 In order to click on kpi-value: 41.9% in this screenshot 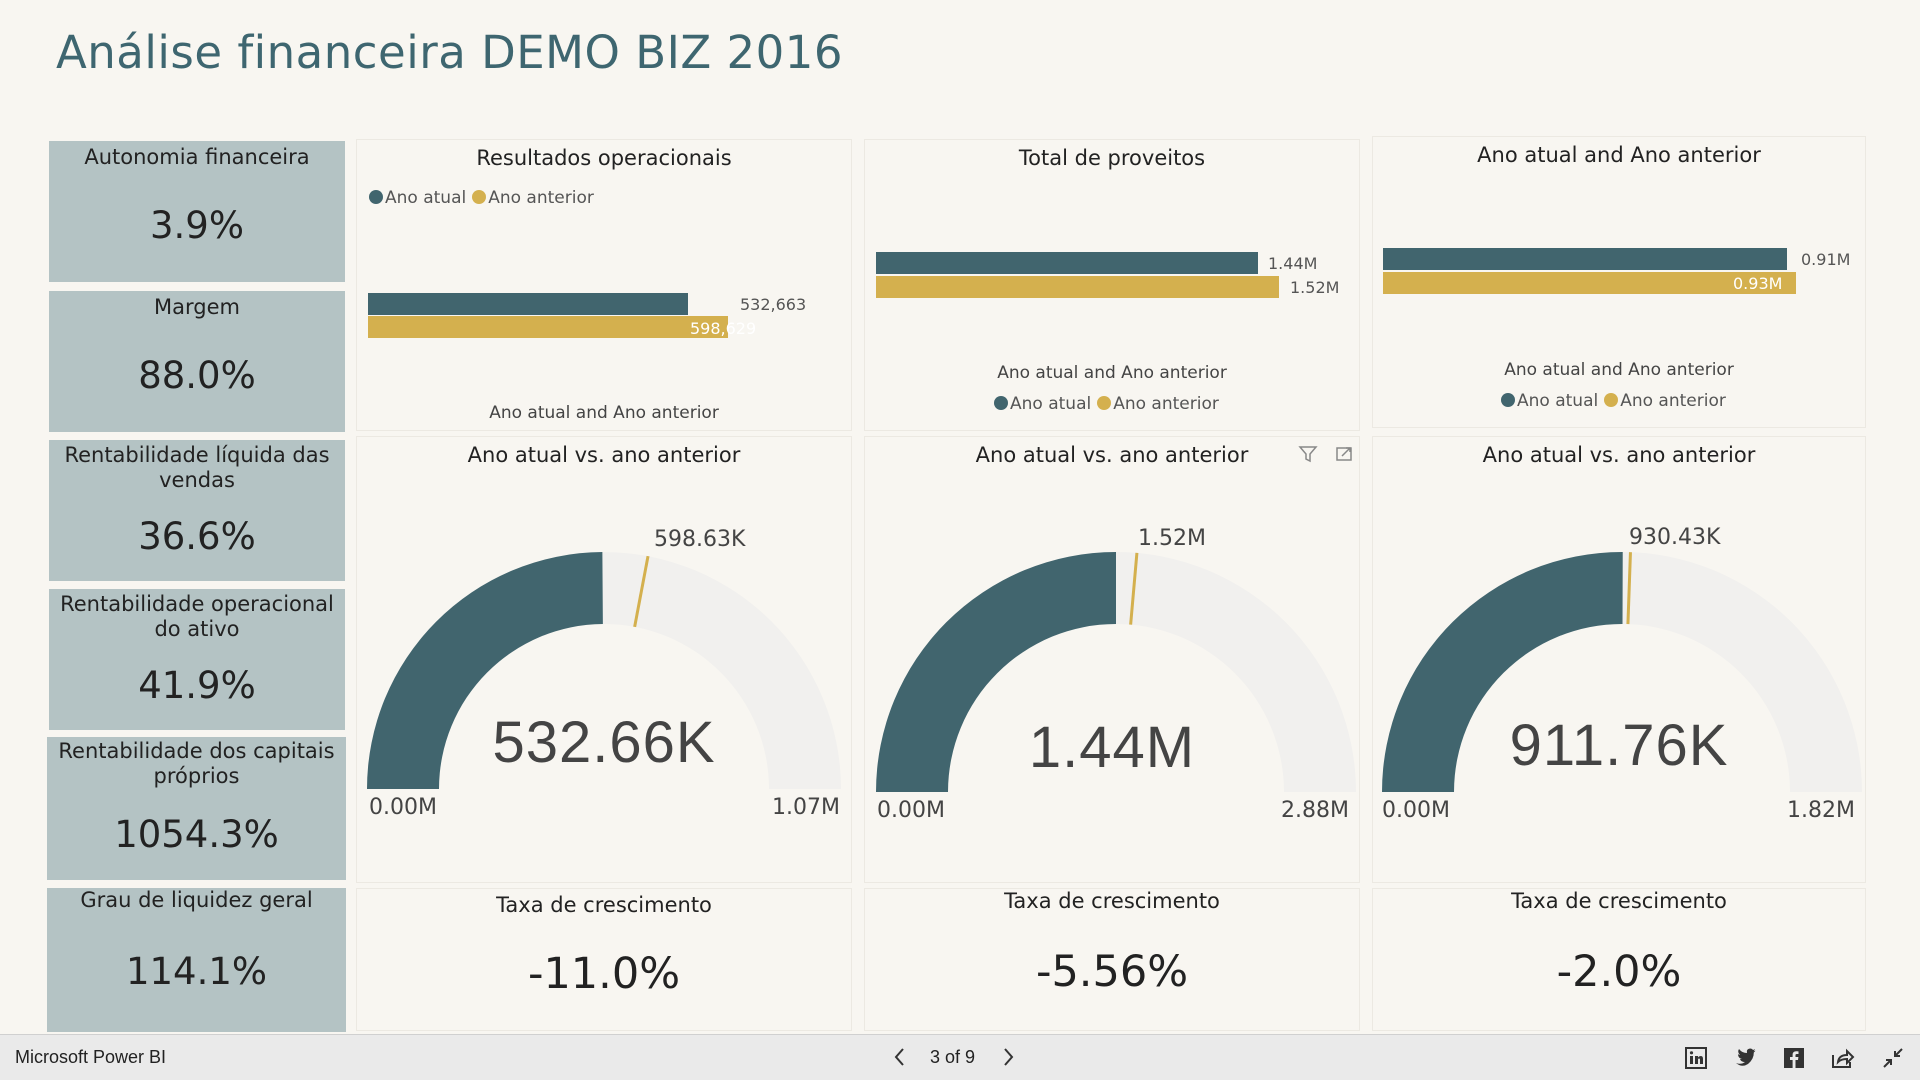, I will do `click(197, 685)`.